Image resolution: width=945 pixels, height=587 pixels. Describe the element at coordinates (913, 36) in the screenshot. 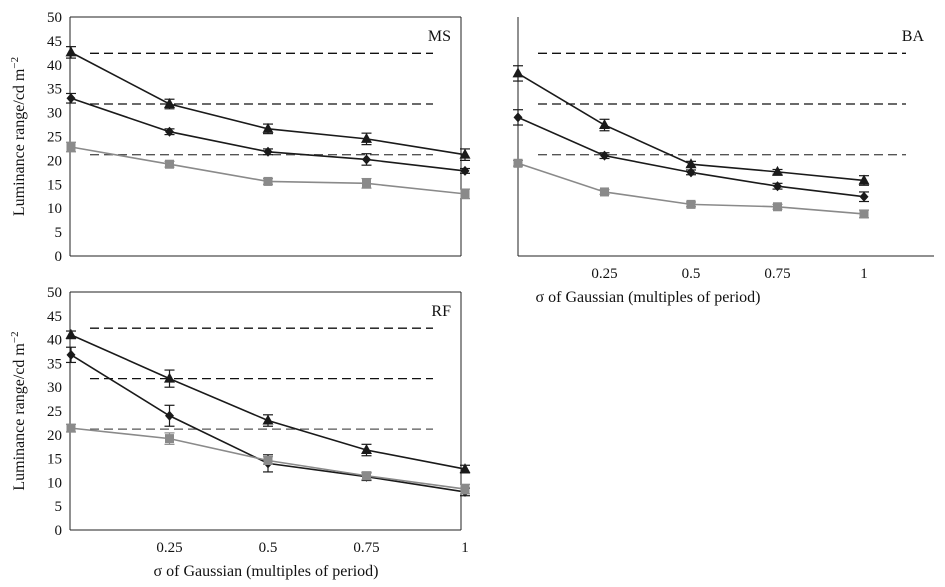

I see `panel-label: BA` at that location.